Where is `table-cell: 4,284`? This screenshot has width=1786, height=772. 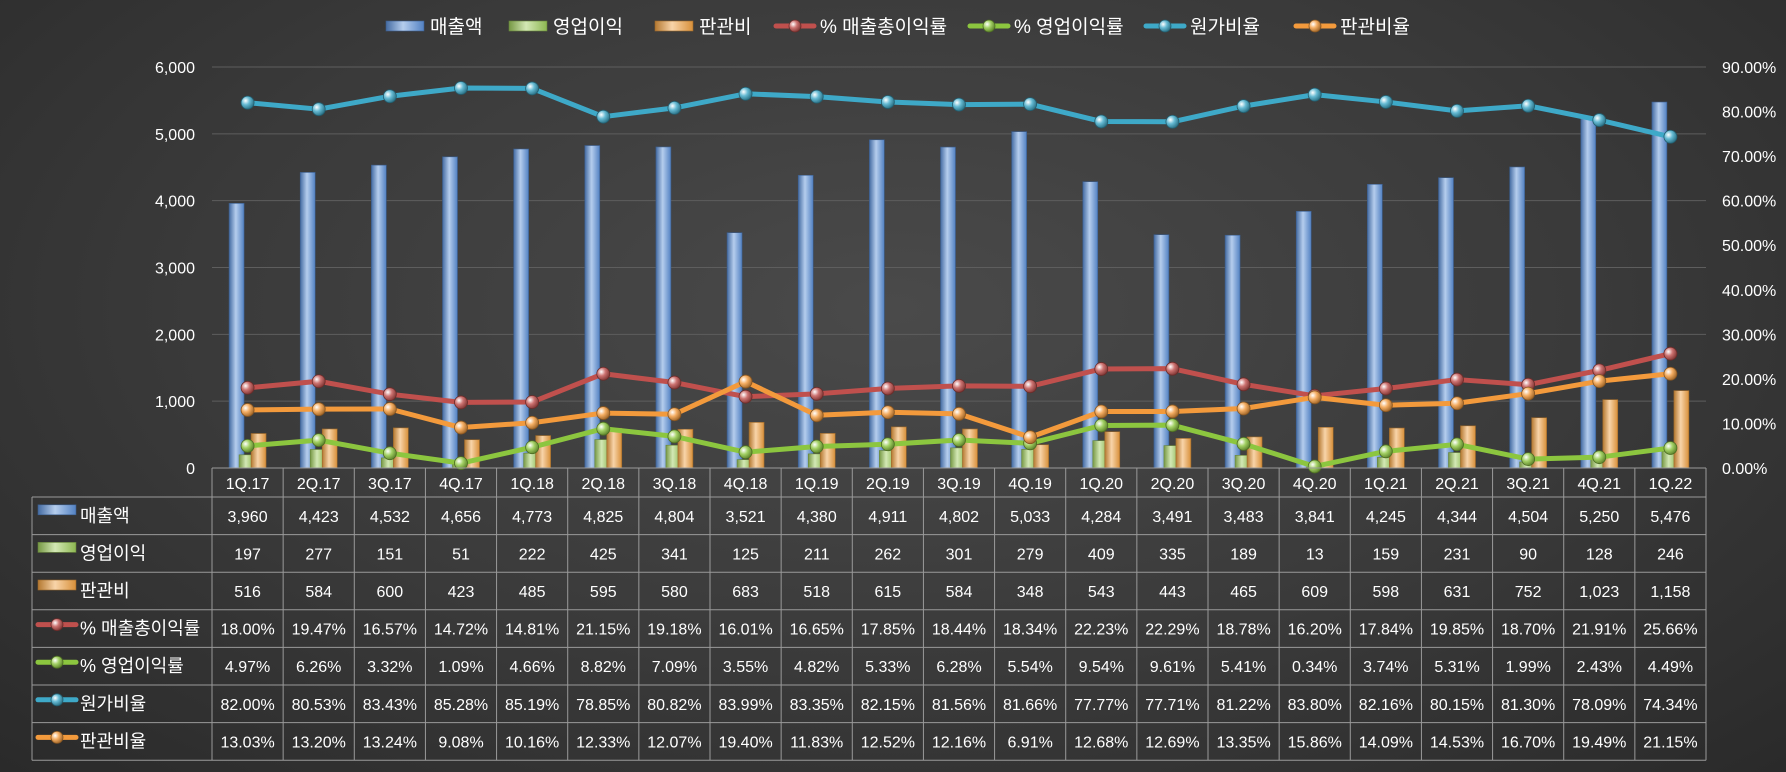
table-cell: 4,284 is located at coordinates (1101, 517).